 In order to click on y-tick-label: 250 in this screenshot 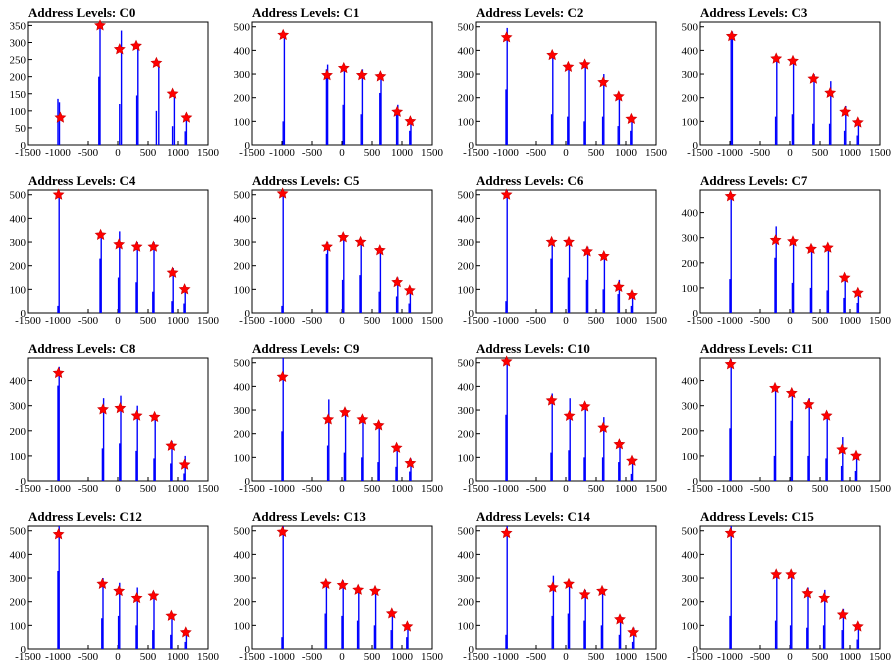, I will do `click(18, 61)`.